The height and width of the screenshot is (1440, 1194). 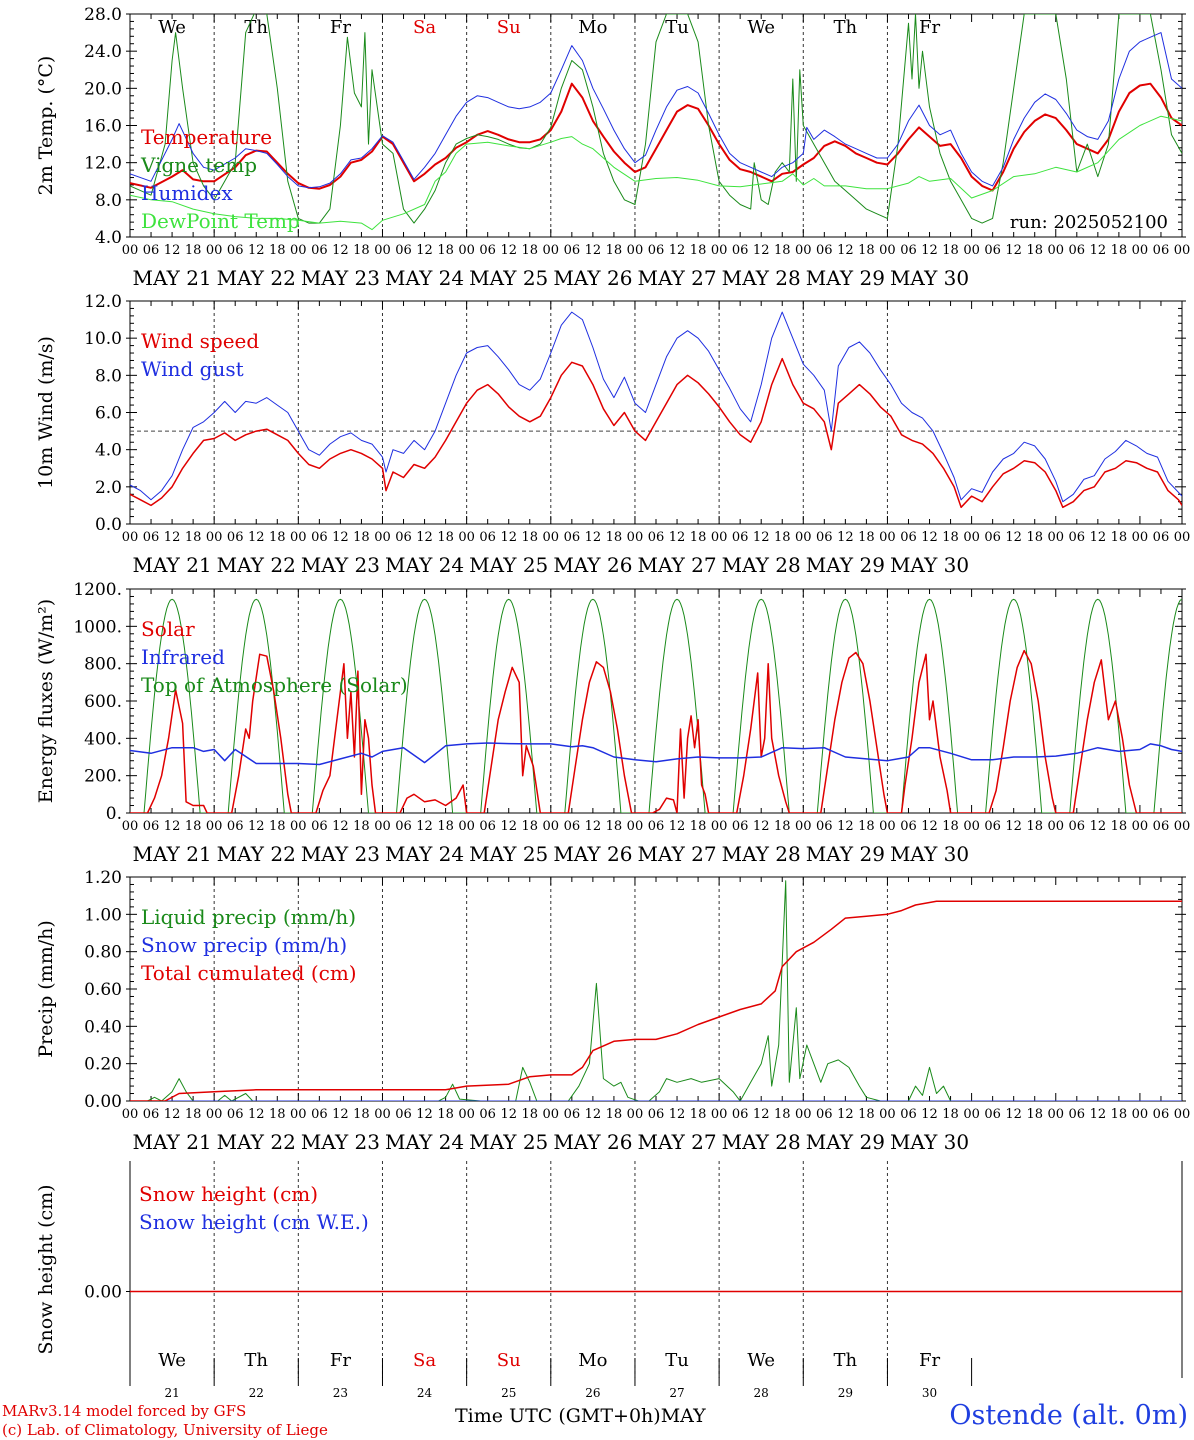 What do you see at coordinates (425, 1393) in the screenshot?
I see `day-number-label: 24` at bounding box center [425, 1393].